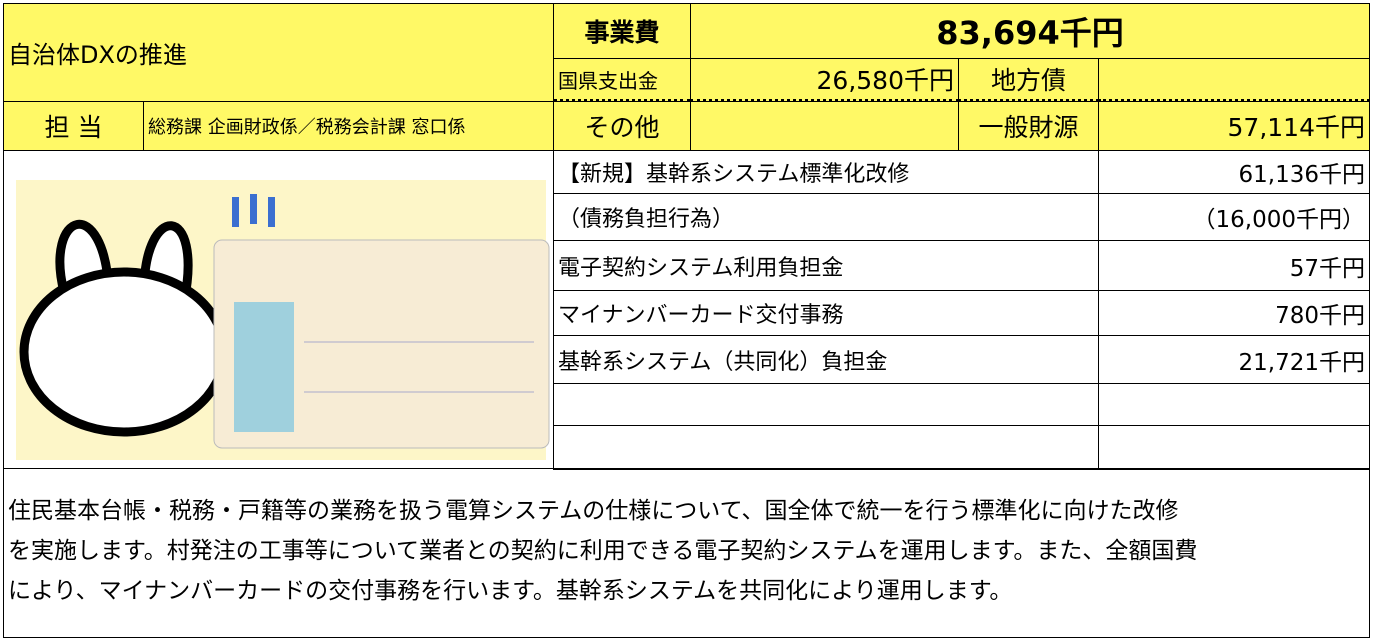  Describe the element at coordinates (824, 126) in the screenshot. I see `other-value` at that location.